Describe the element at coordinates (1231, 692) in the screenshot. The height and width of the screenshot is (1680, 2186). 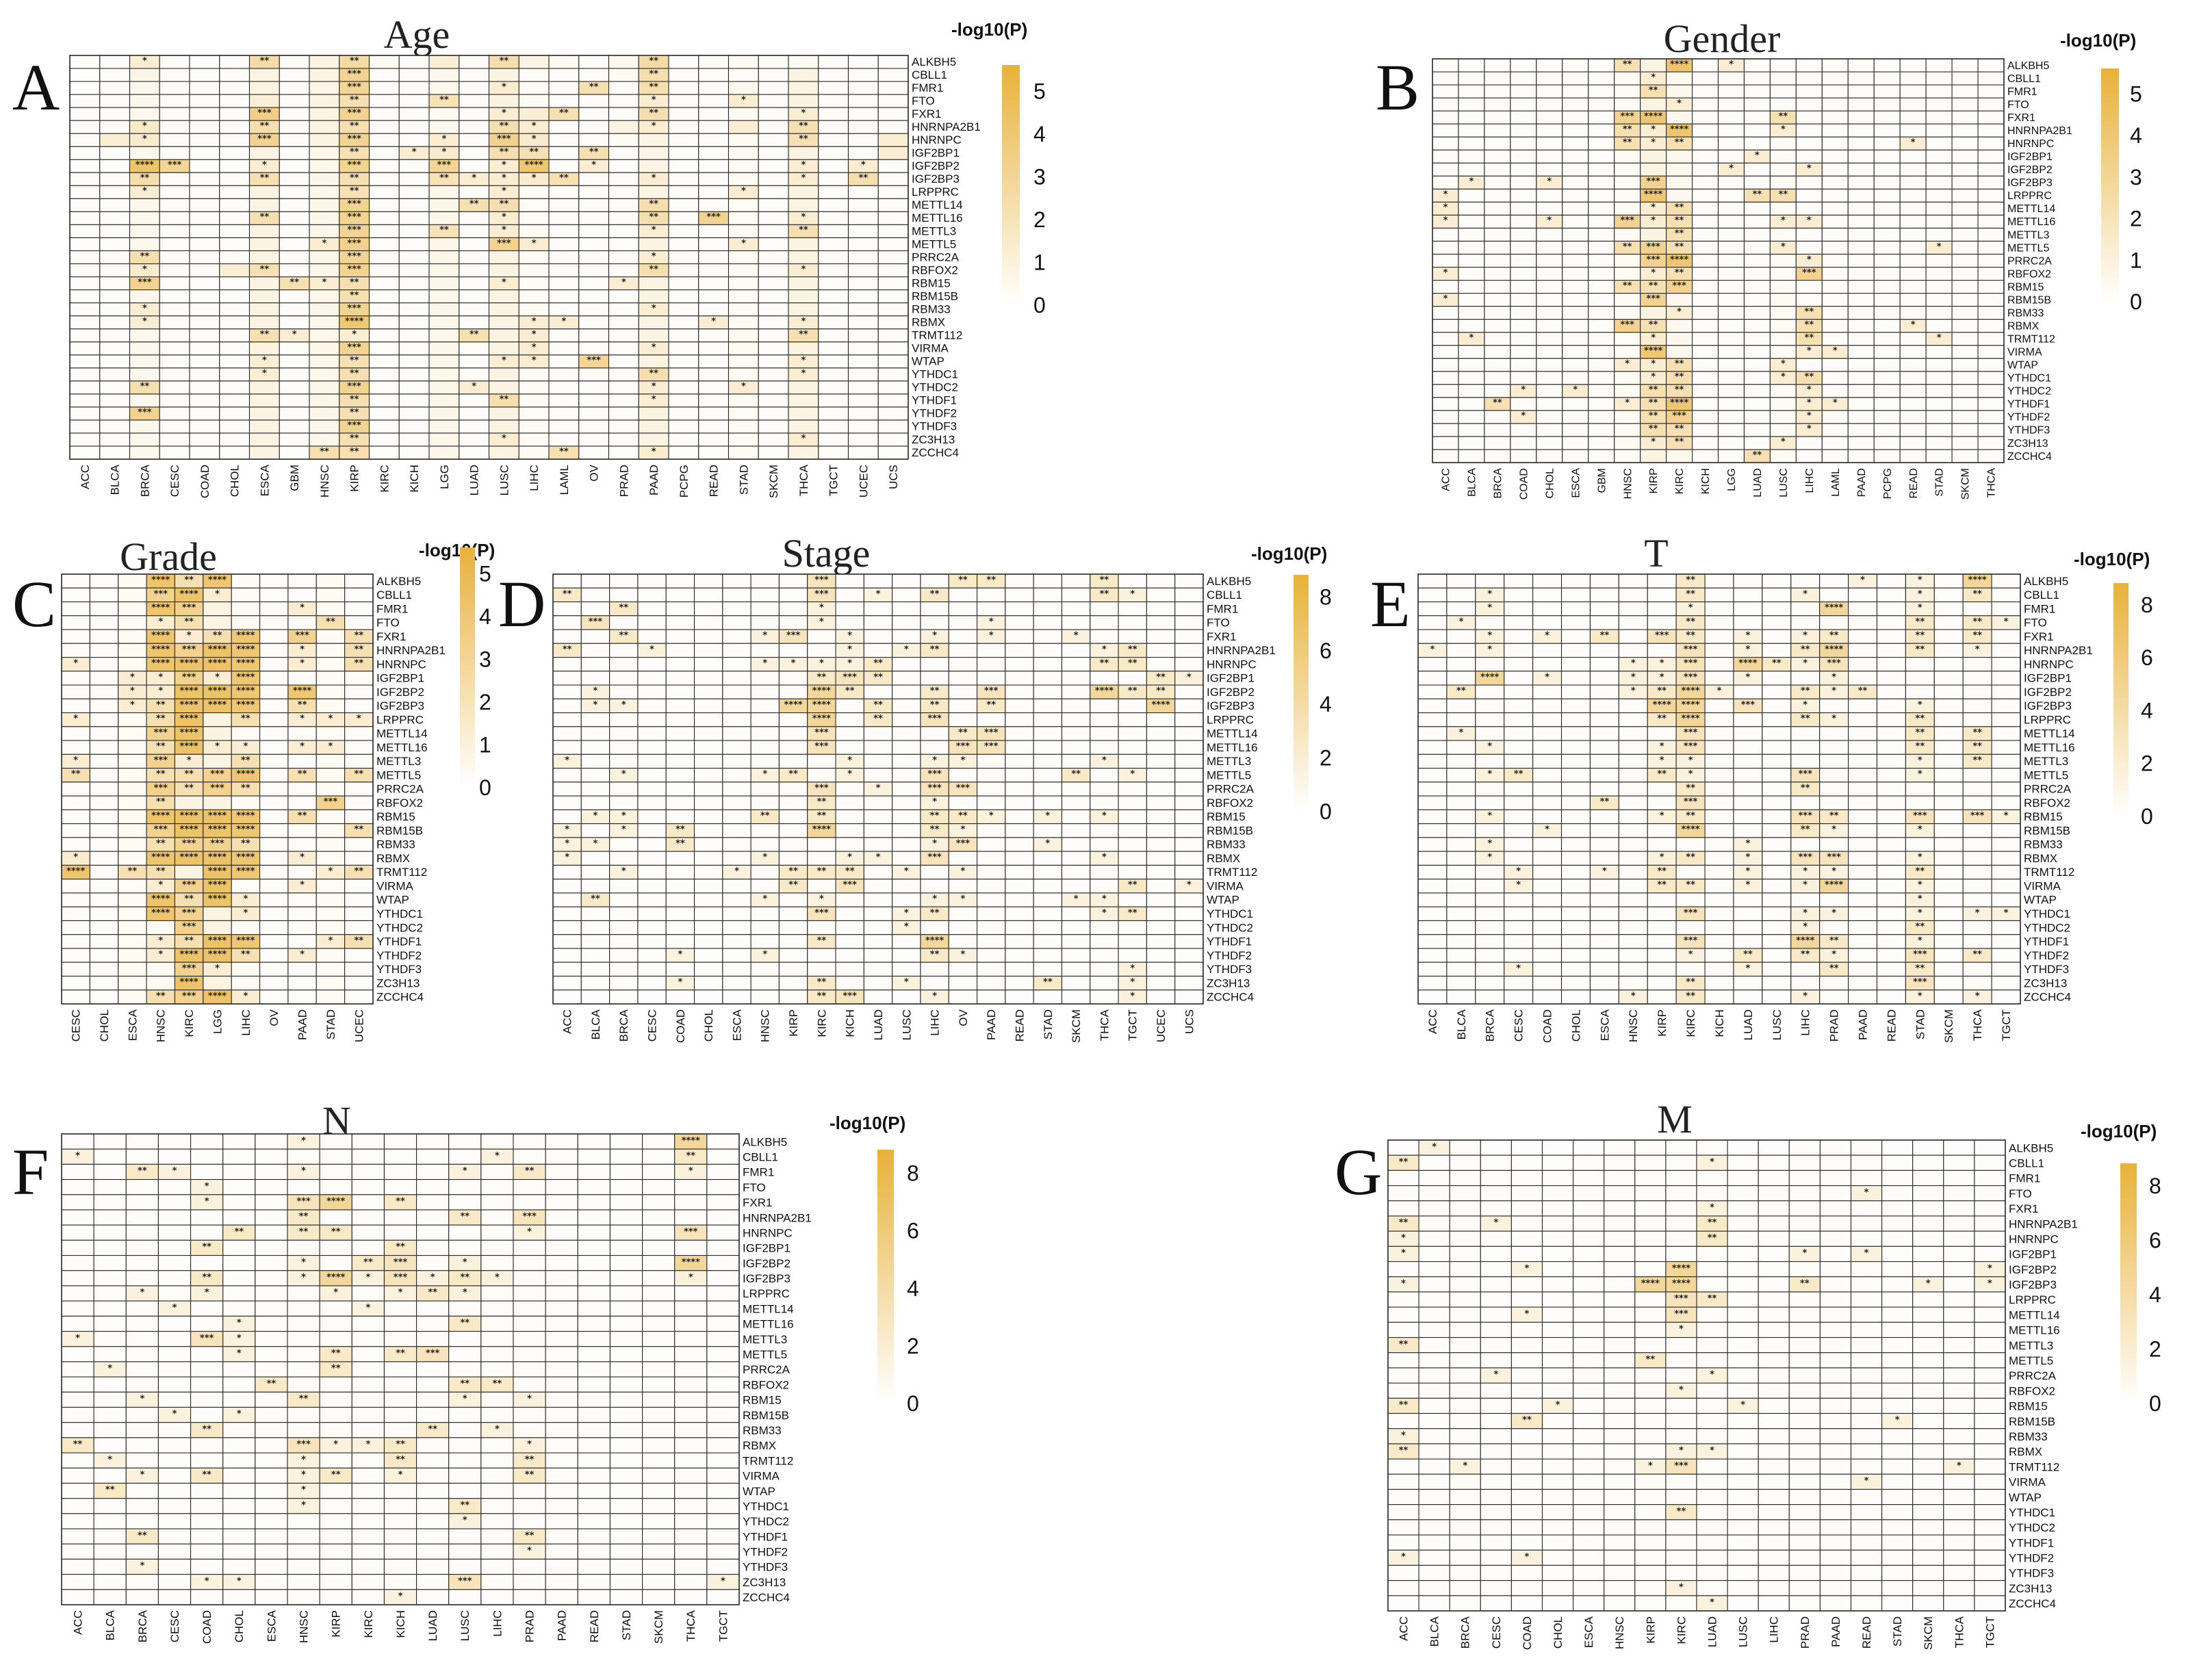
I see `row-label: IGF2BP2` at that location.